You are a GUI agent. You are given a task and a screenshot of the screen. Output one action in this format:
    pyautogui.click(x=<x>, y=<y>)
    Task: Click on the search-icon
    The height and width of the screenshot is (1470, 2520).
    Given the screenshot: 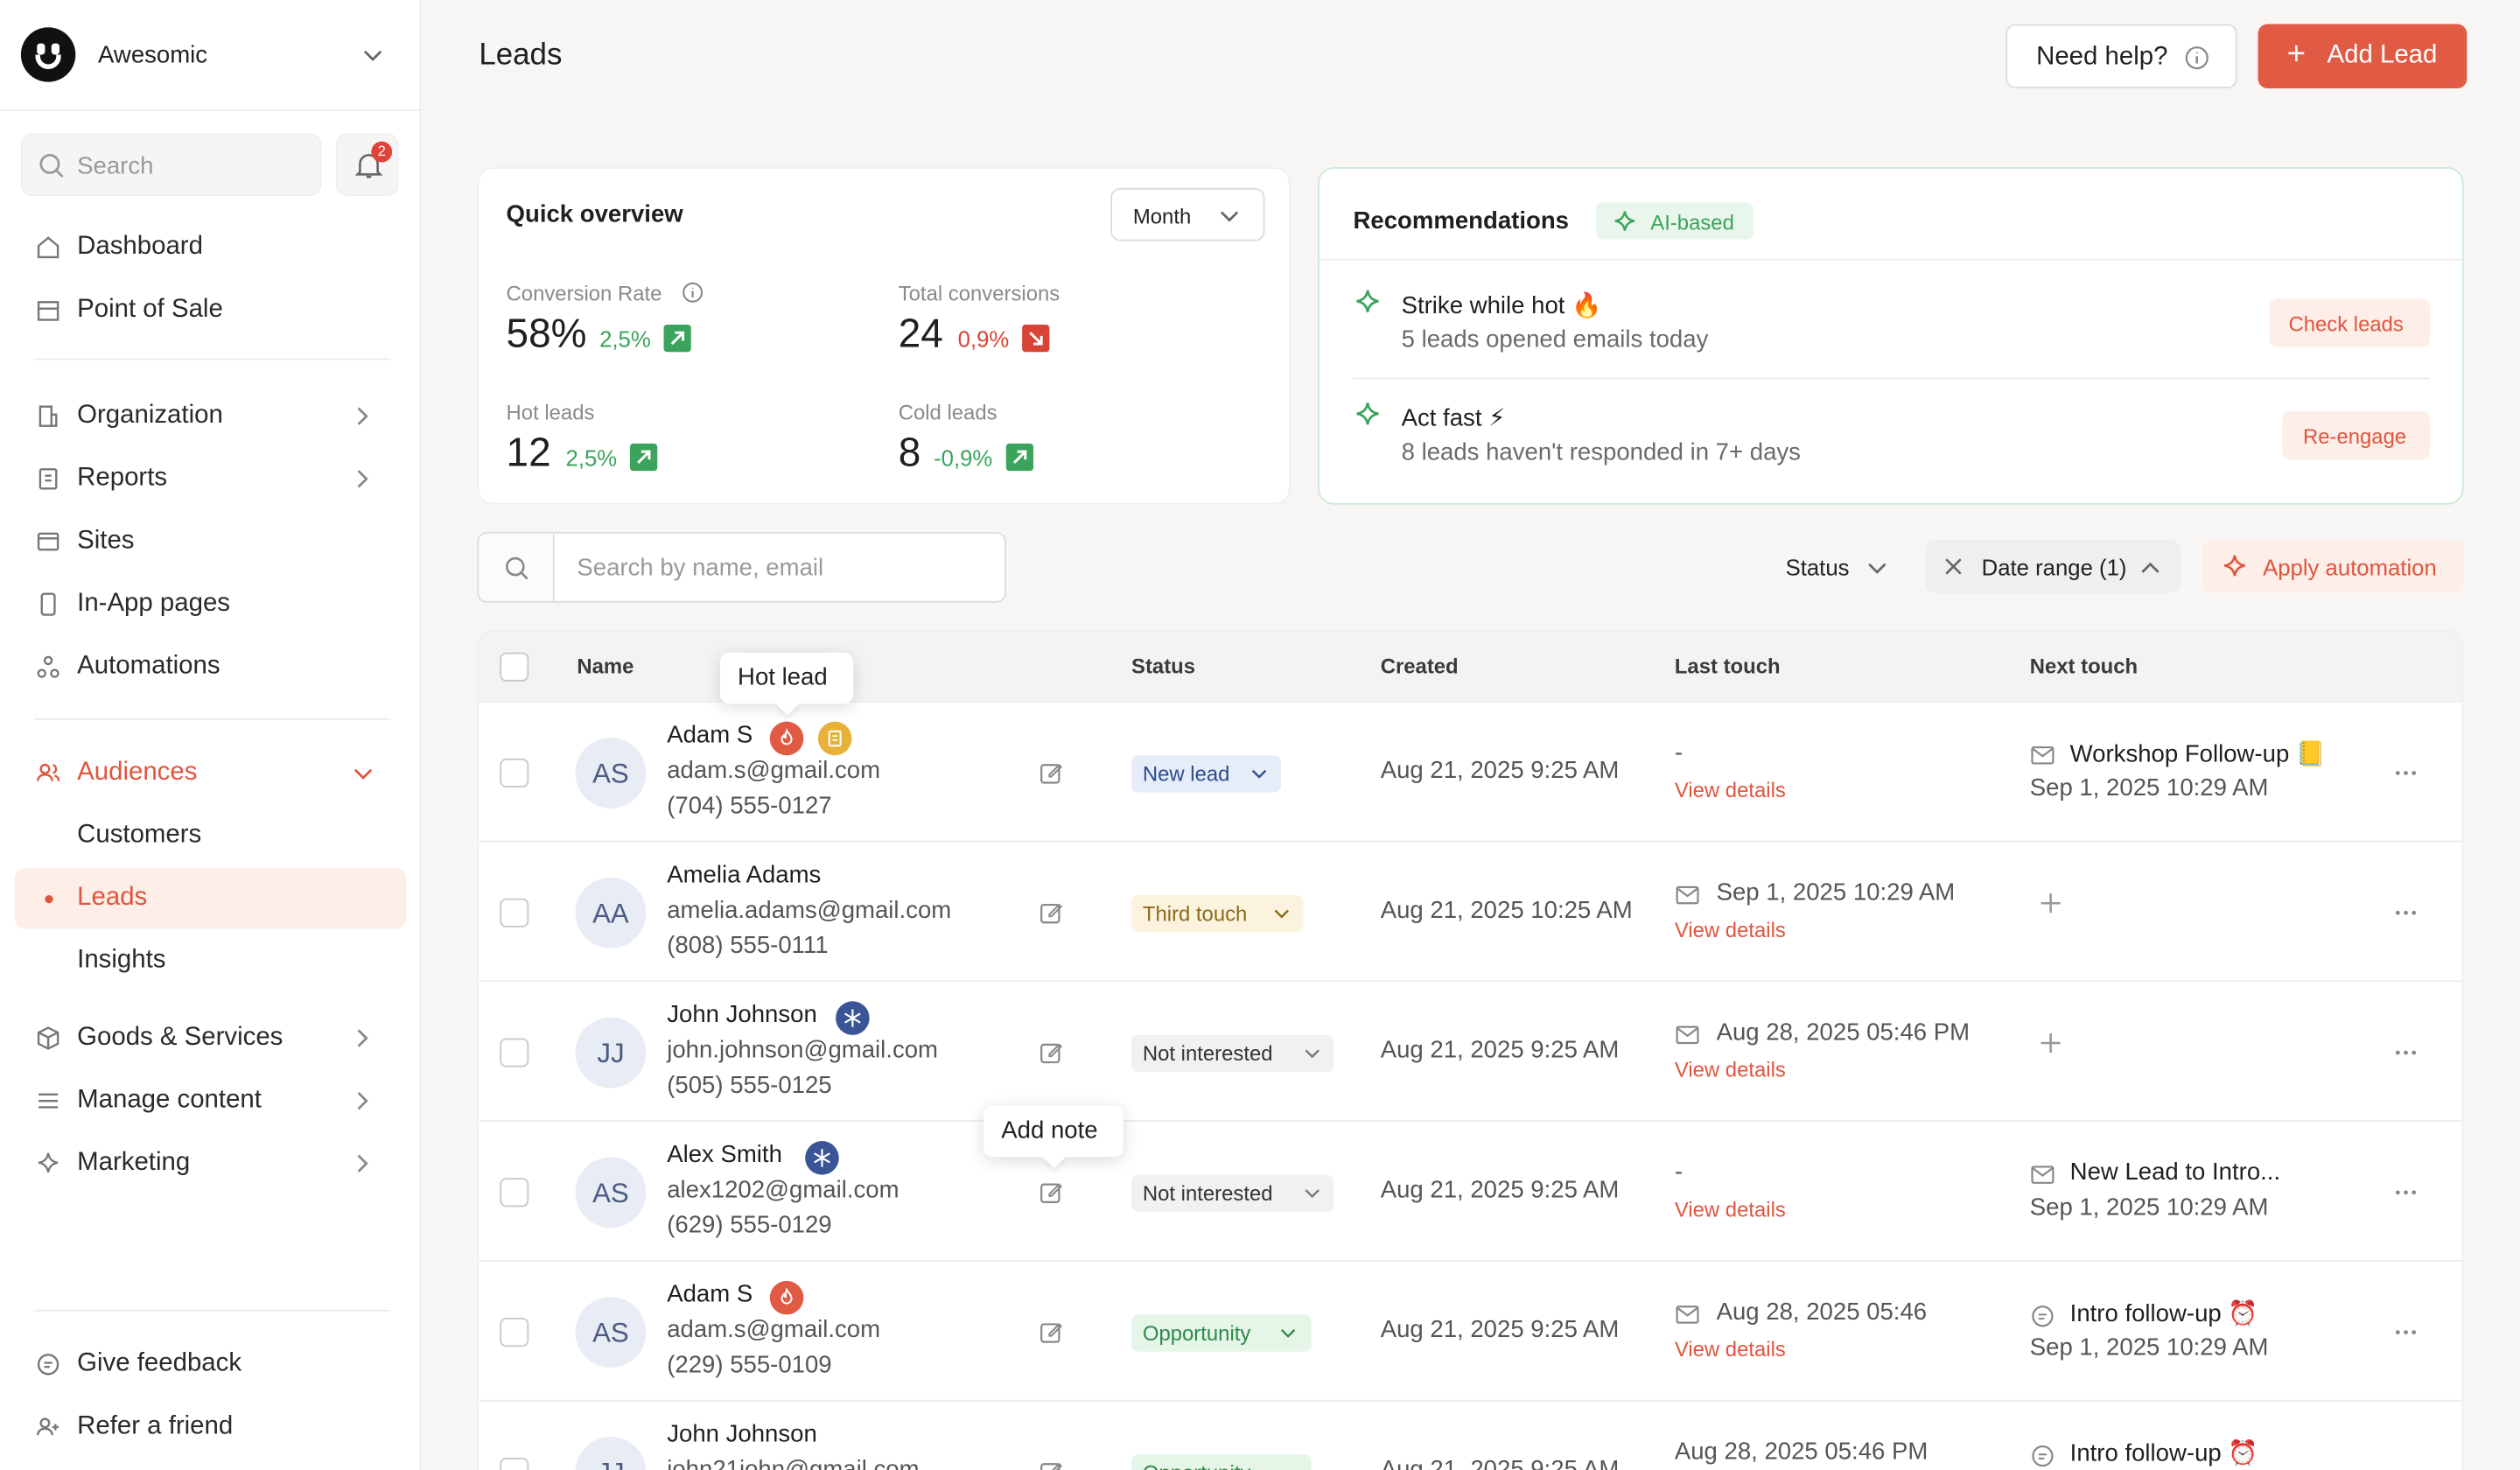 What is the action you would take?
    pyautogui.click(x=517, y=568)
    